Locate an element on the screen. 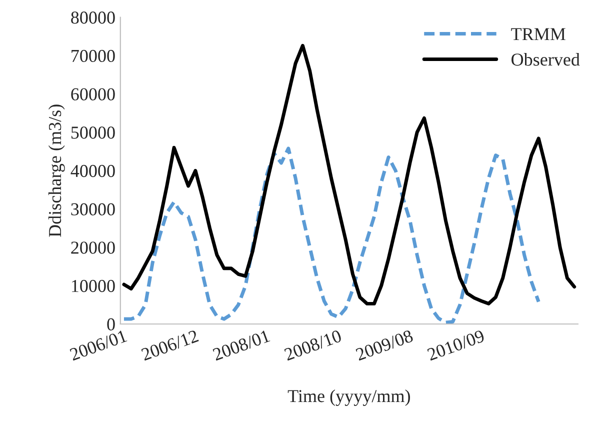 The height and width of the screenshot is (432, 602). y-tick-label: 30000 is located at coordinates (93, 209).